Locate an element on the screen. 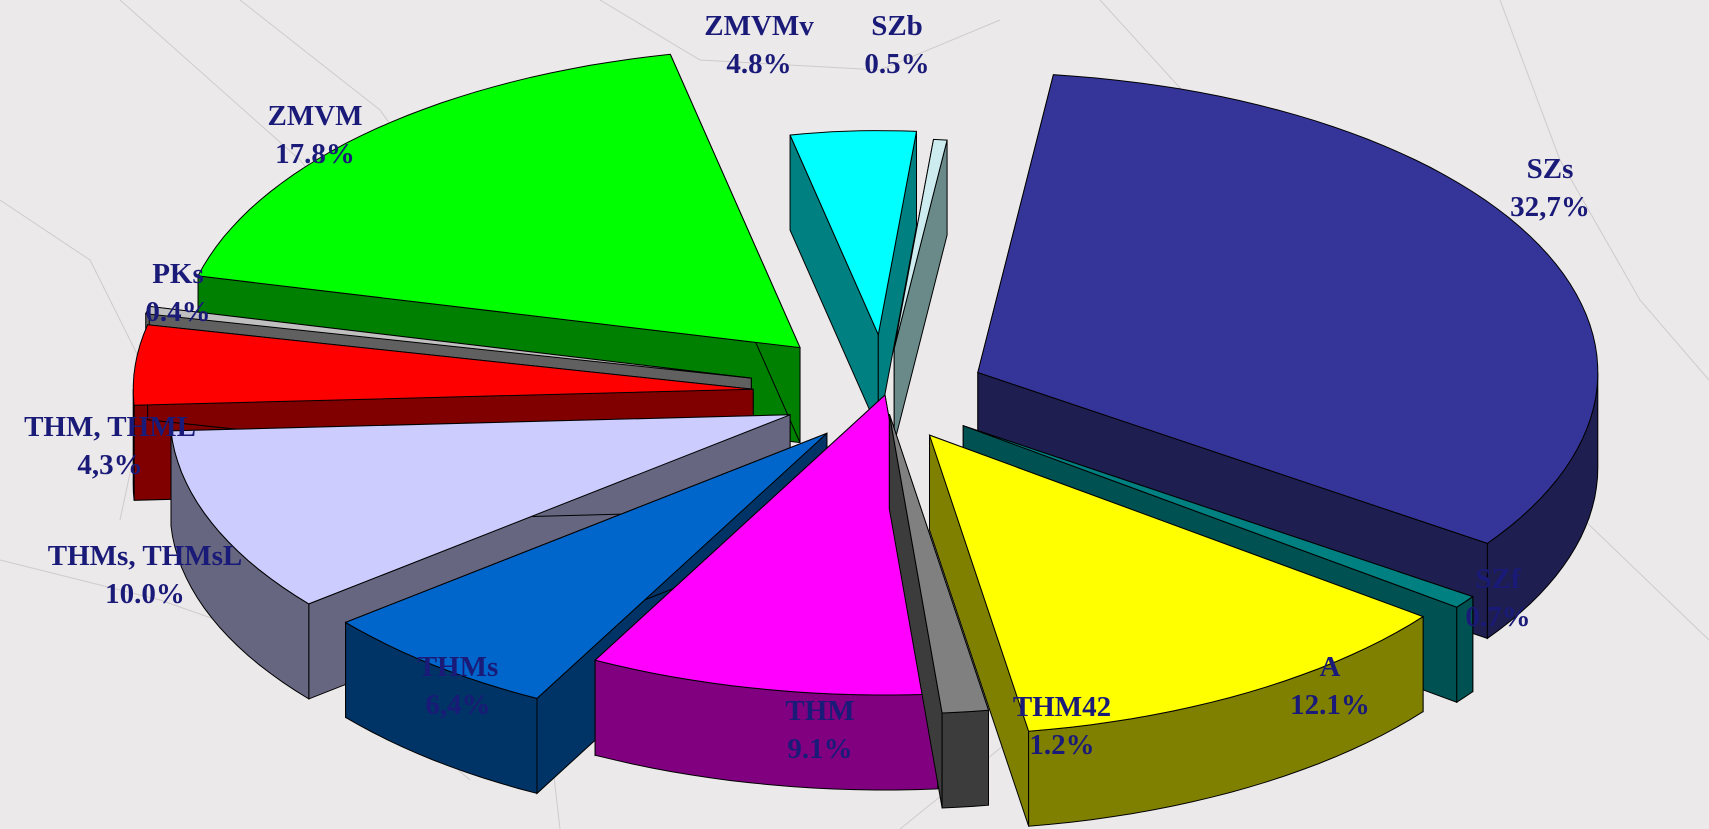  slice-label-11: SZb 0.5% is located at coordinates (896, 45).